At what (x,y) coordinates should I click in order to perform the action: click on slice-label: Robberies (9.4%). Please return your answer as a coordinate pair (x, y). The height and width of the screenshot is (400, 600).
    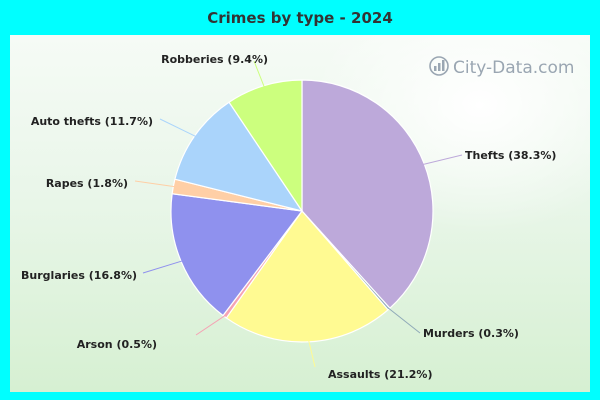
    Looking at the image, I should click on (214, 59).